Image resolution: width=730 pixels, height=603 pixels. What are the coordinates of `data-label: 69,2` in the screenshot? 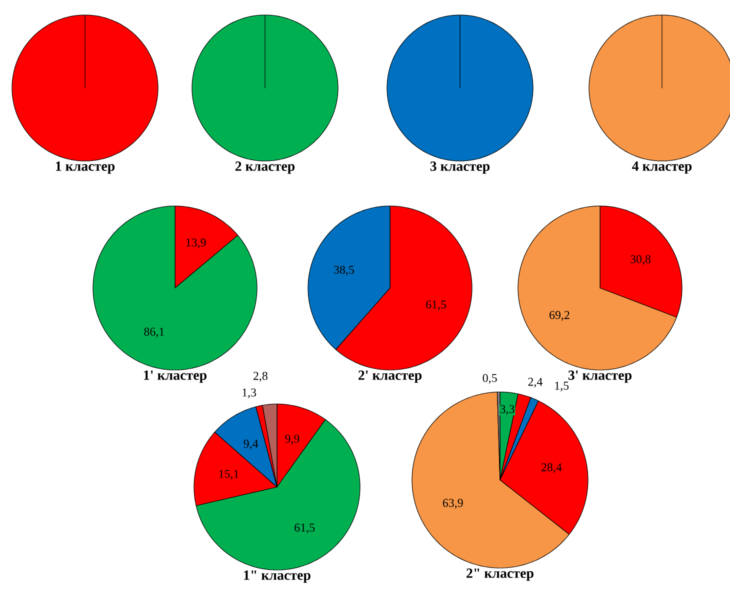 It's located at (560, 316).